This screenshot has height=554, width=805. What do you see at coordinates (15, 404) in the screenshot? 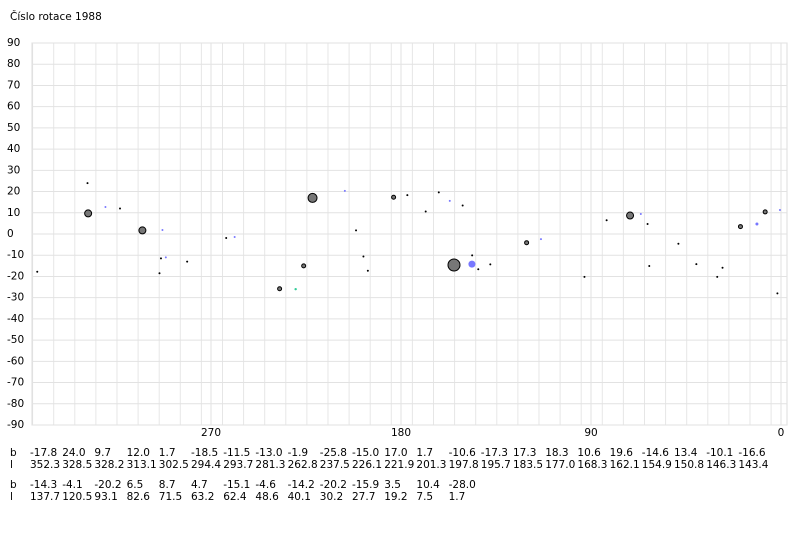
I see `y-tick-label: -80` at bounding box center [15, 404].